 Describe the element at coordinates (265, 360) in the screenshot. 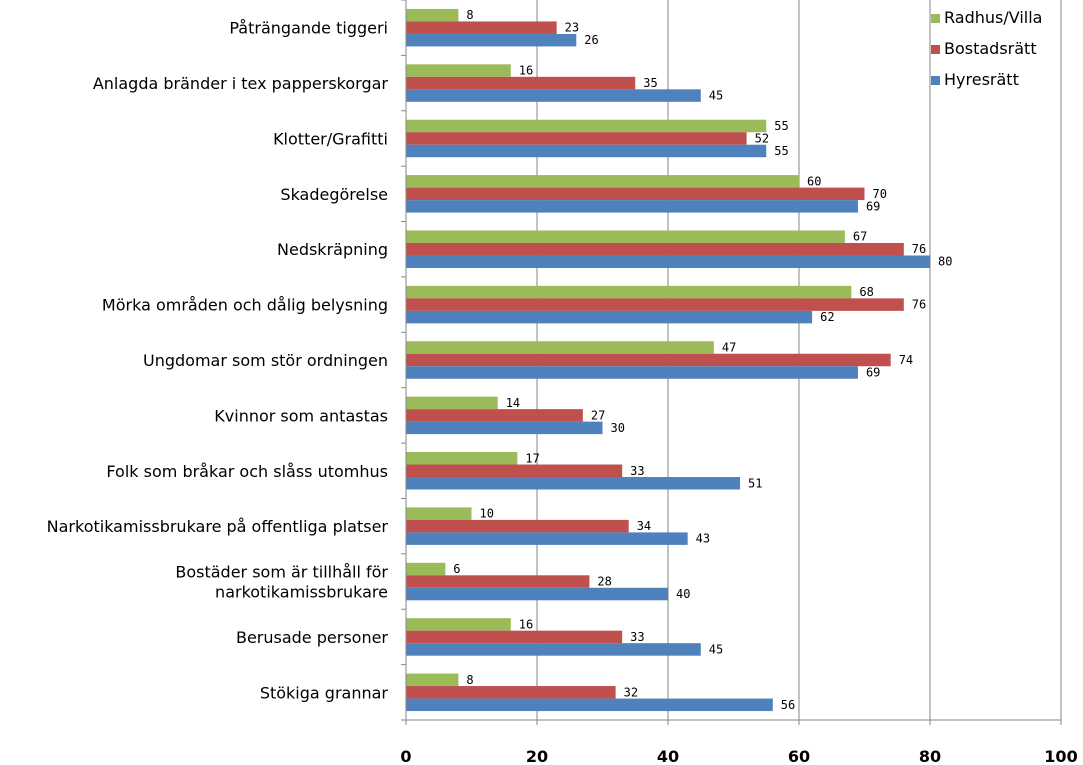

I see `category-label: Ungdomar som stör ordningen` at that location.